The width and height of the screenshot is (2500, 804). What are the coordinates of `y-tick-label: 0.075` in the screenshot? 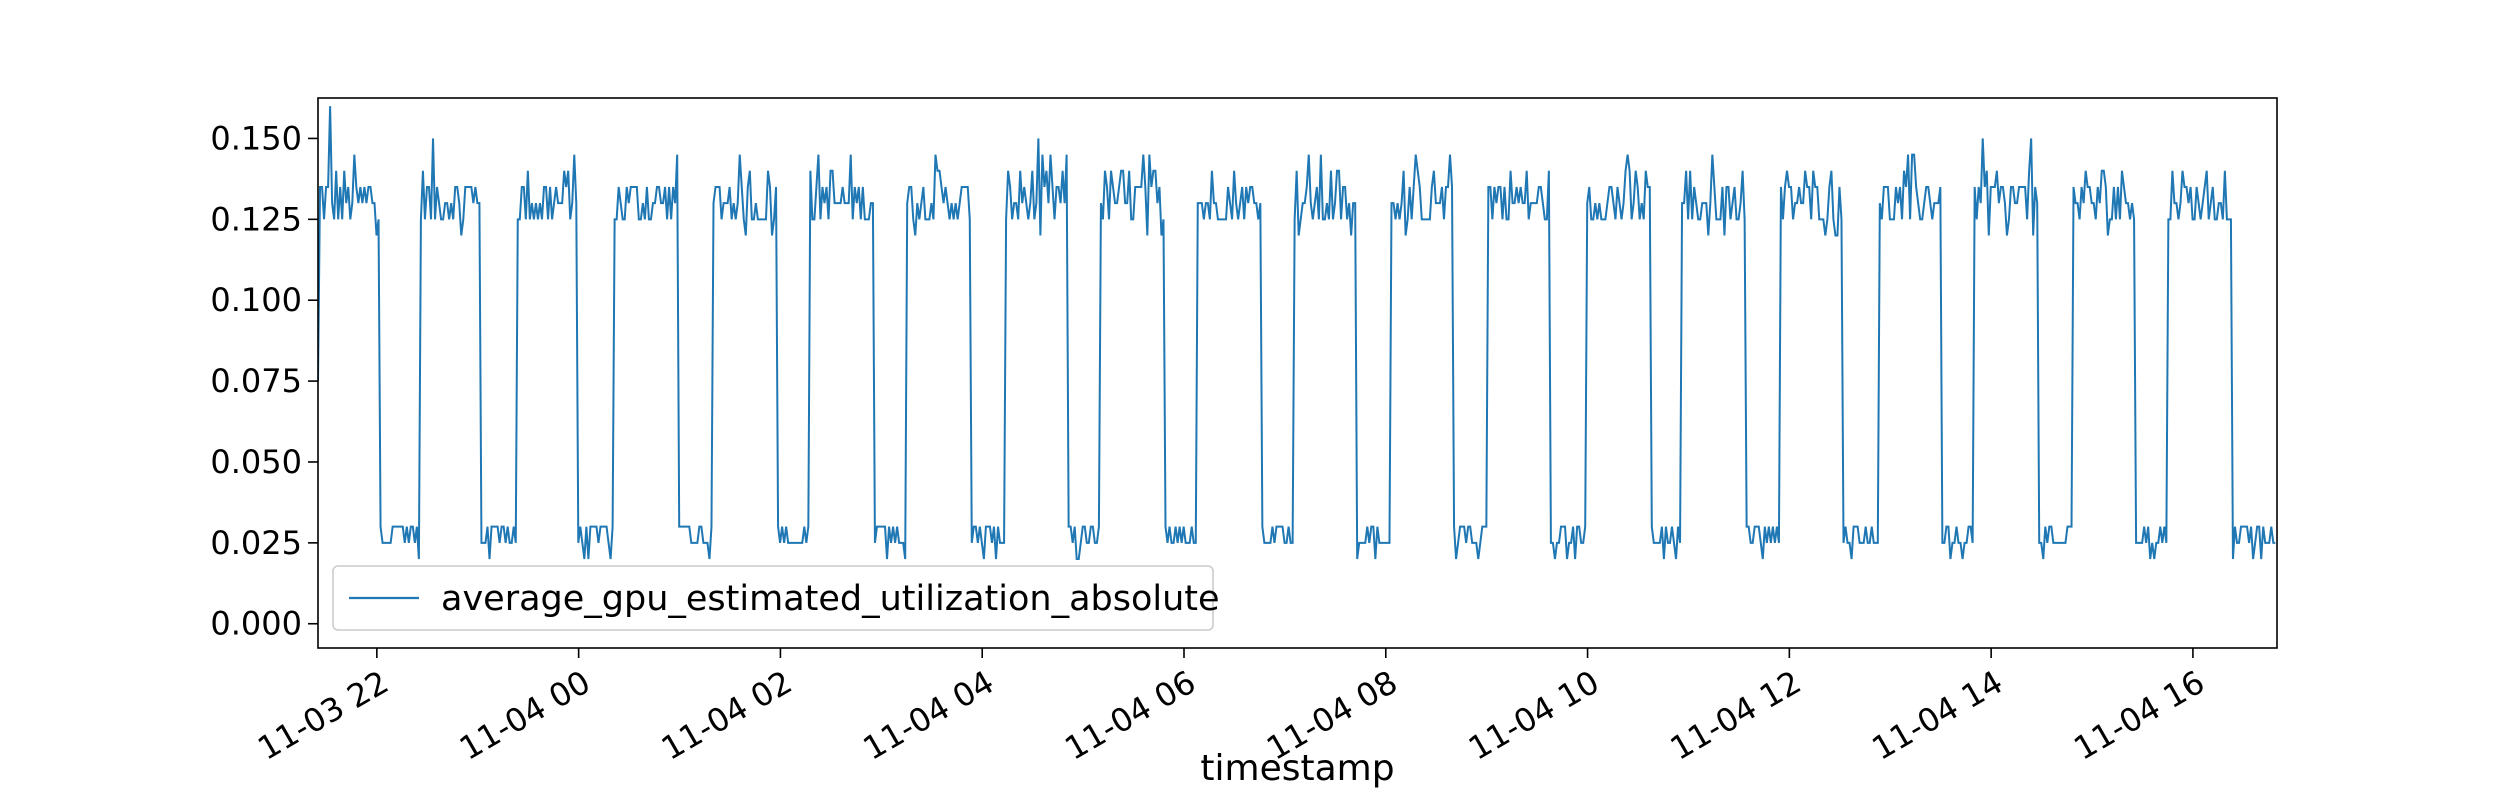 It's located at (256, 381).